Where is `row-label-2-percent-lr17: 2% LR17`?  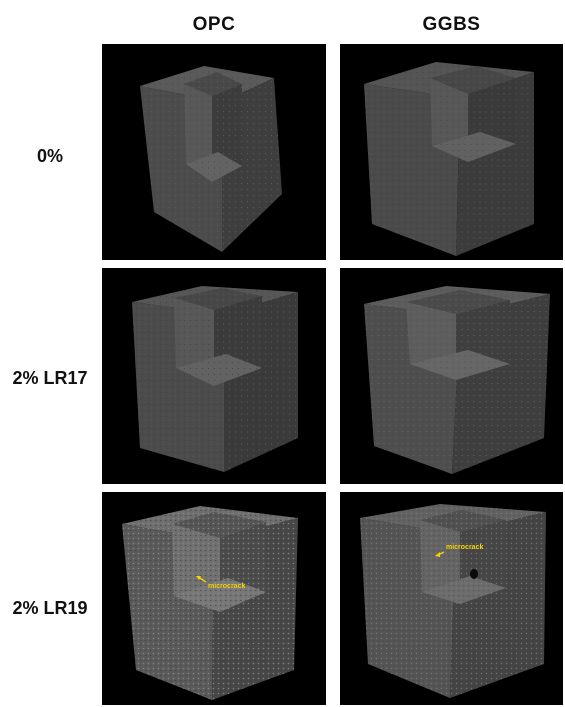
row-label-2-percent-lr17: 2% LR17 is located at coordinates (50, 378).